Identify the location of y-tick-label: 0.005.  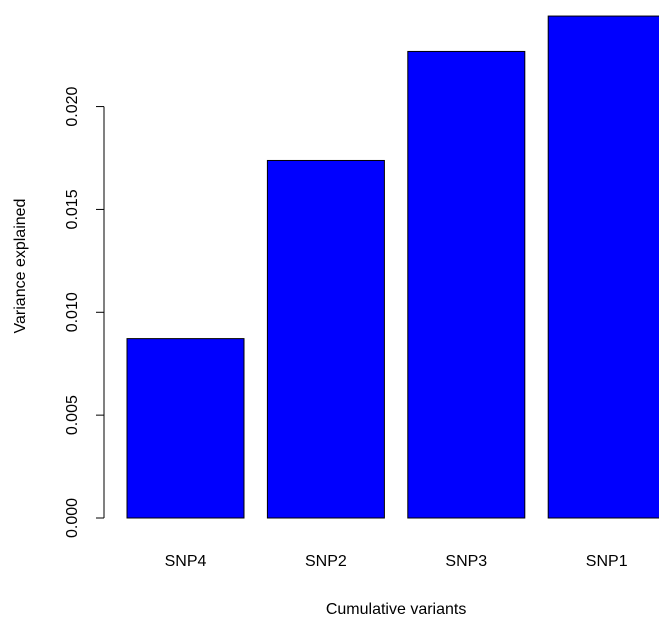
(72, 415).